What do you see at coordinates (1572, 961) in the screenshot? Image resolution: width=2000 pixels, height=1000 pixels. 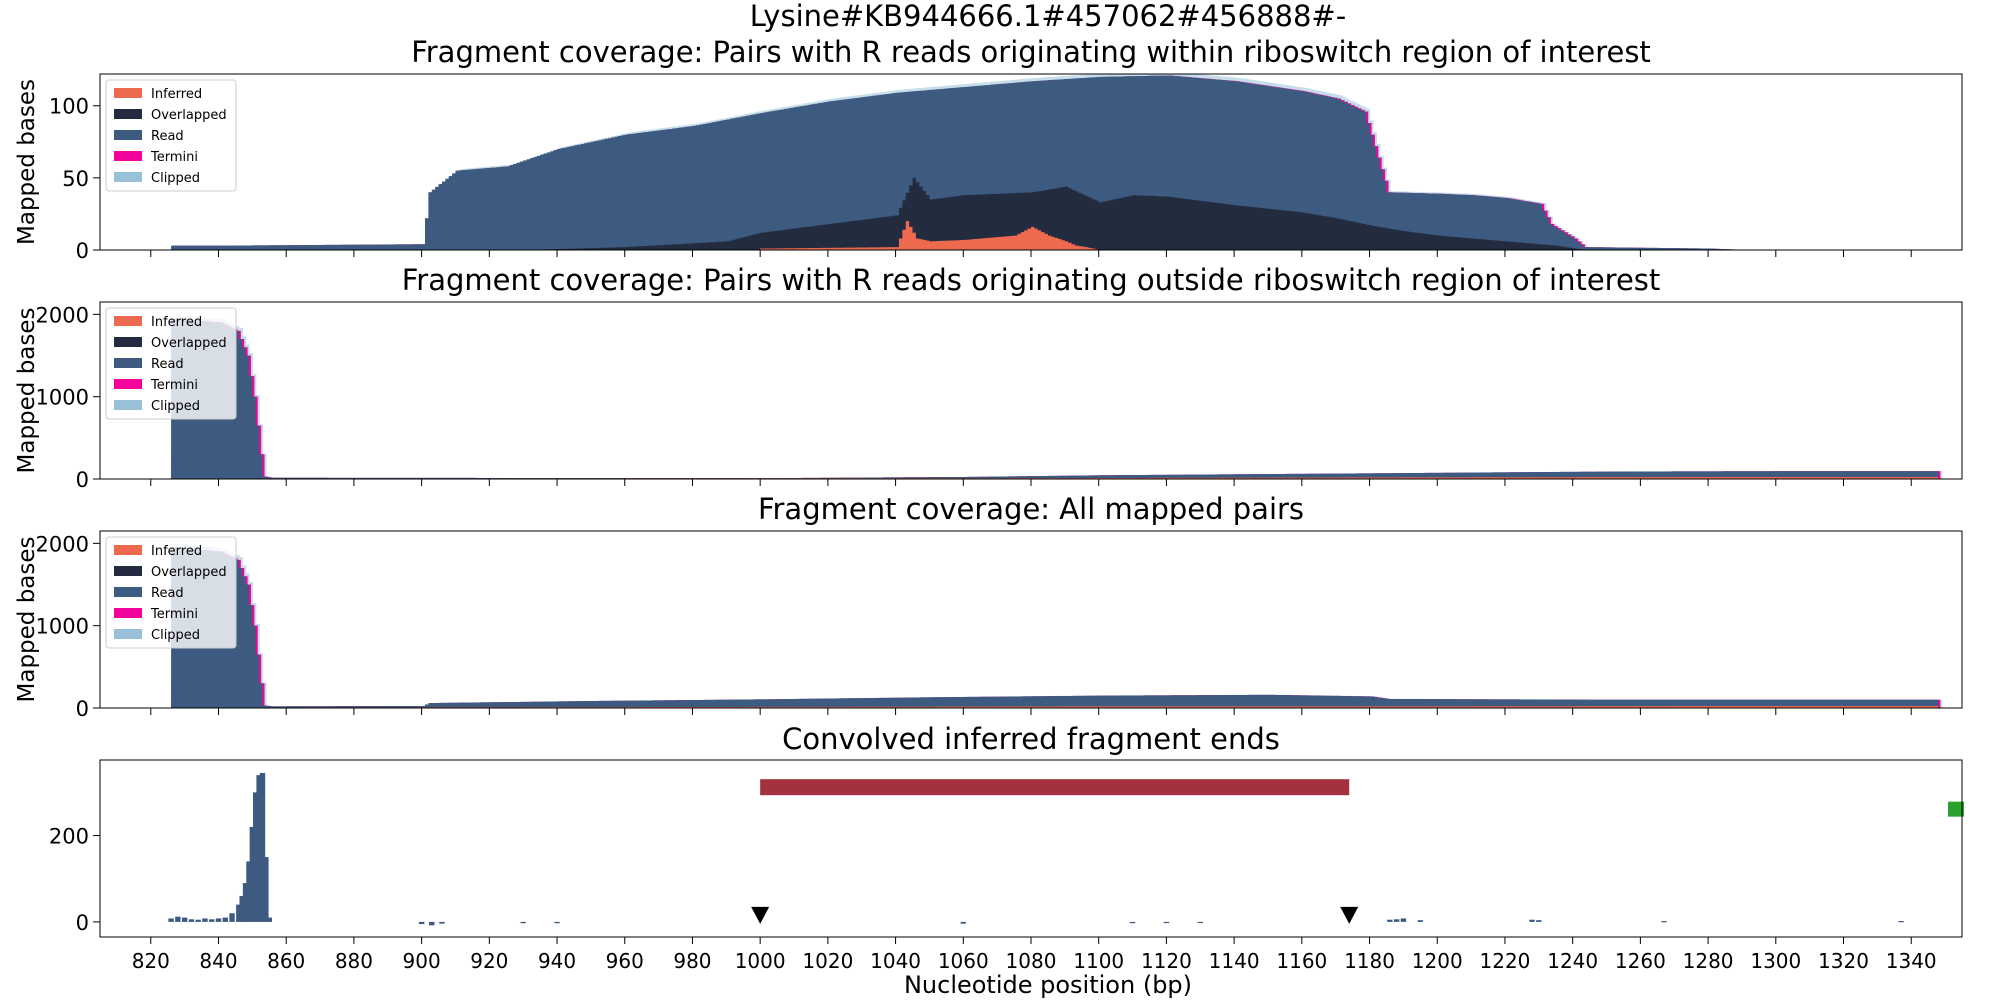 I see `x-tick-label: 1240` at bounding box center [1572, 961].